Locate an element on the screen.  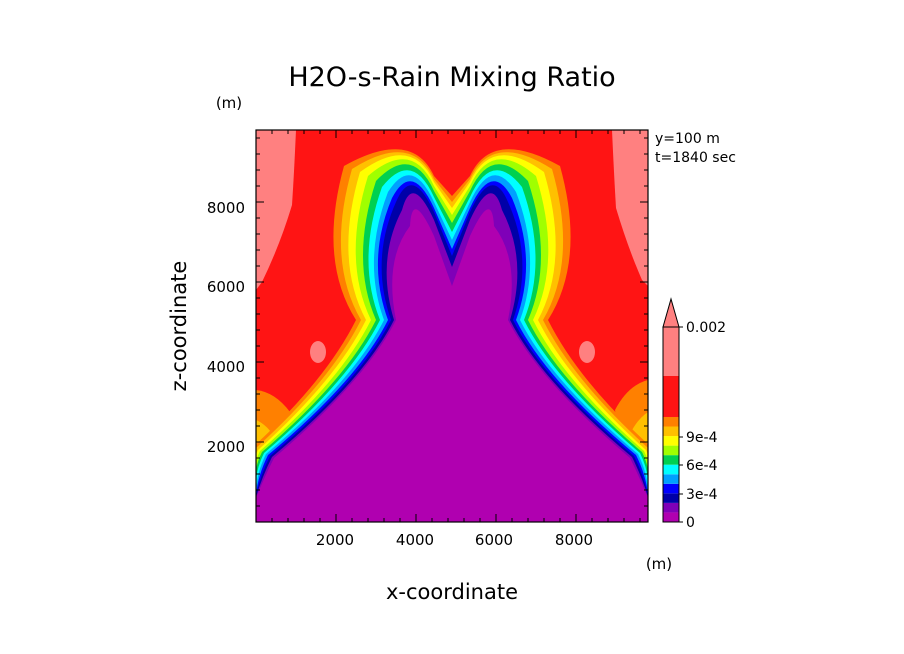
colorbar-label: 0.002 is located at coordinates (706, 328).